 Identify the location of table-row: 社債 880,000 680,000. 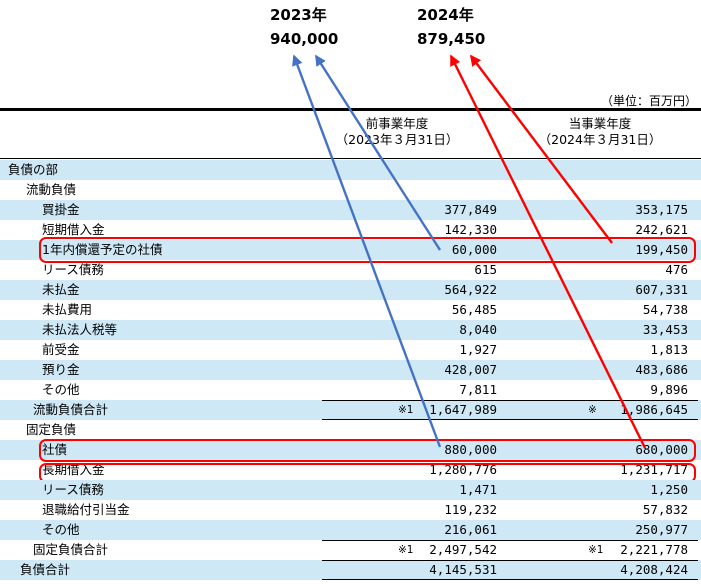
(350, 450).